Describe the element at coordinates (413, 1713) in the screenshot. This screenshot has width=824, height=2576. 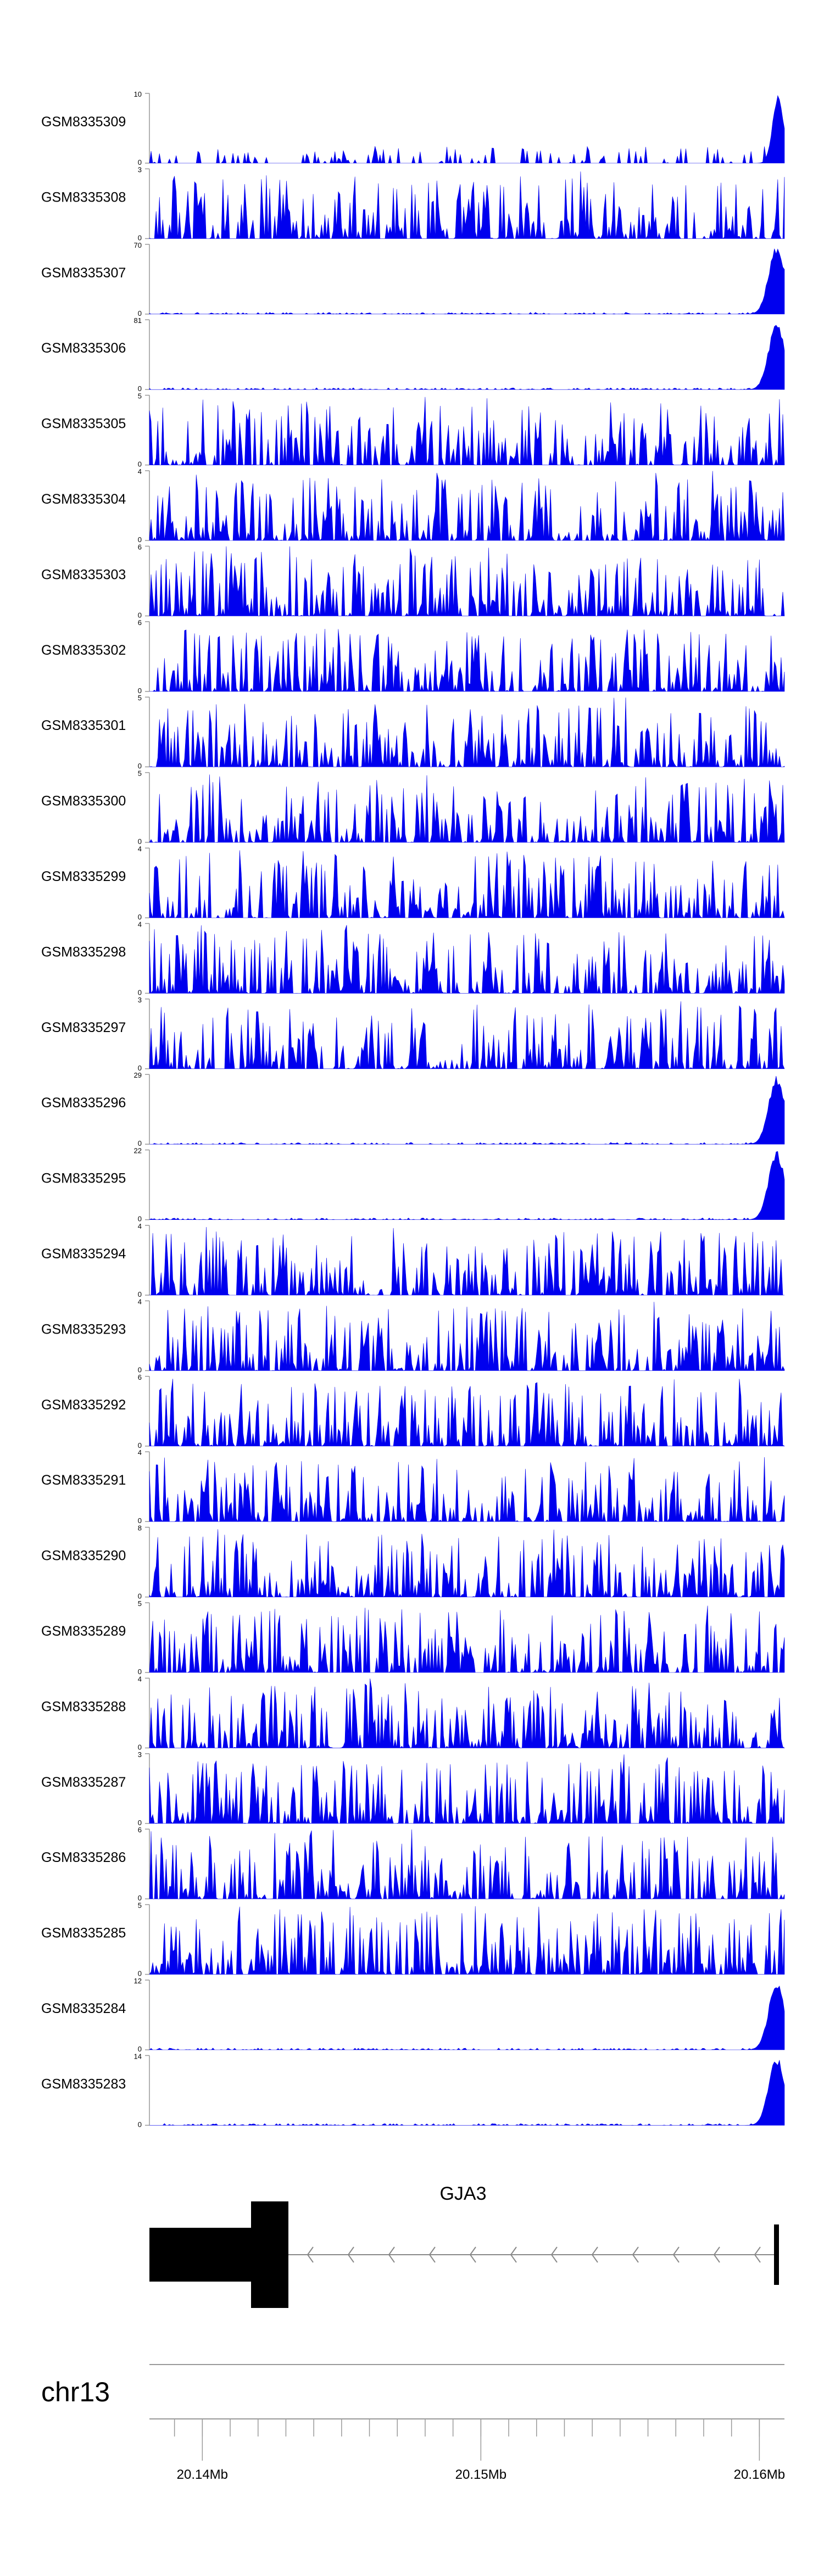
I see `track-GSM8335288: GSM8335288 4 0` at that location.